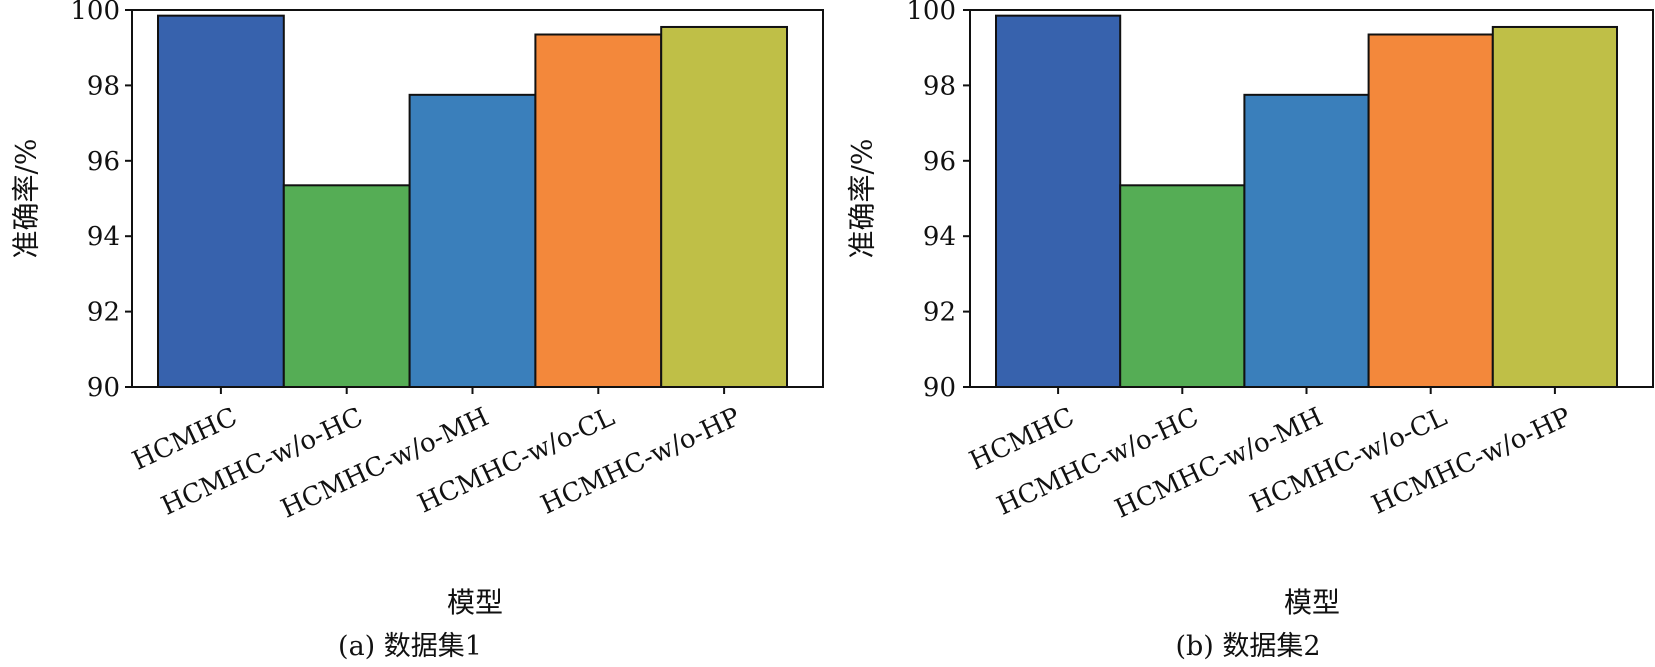  Describe the element at coordinates (1097, 462) in the screenshot. I see `x-tick-label: HCMHC-w/o-HC` at that location.